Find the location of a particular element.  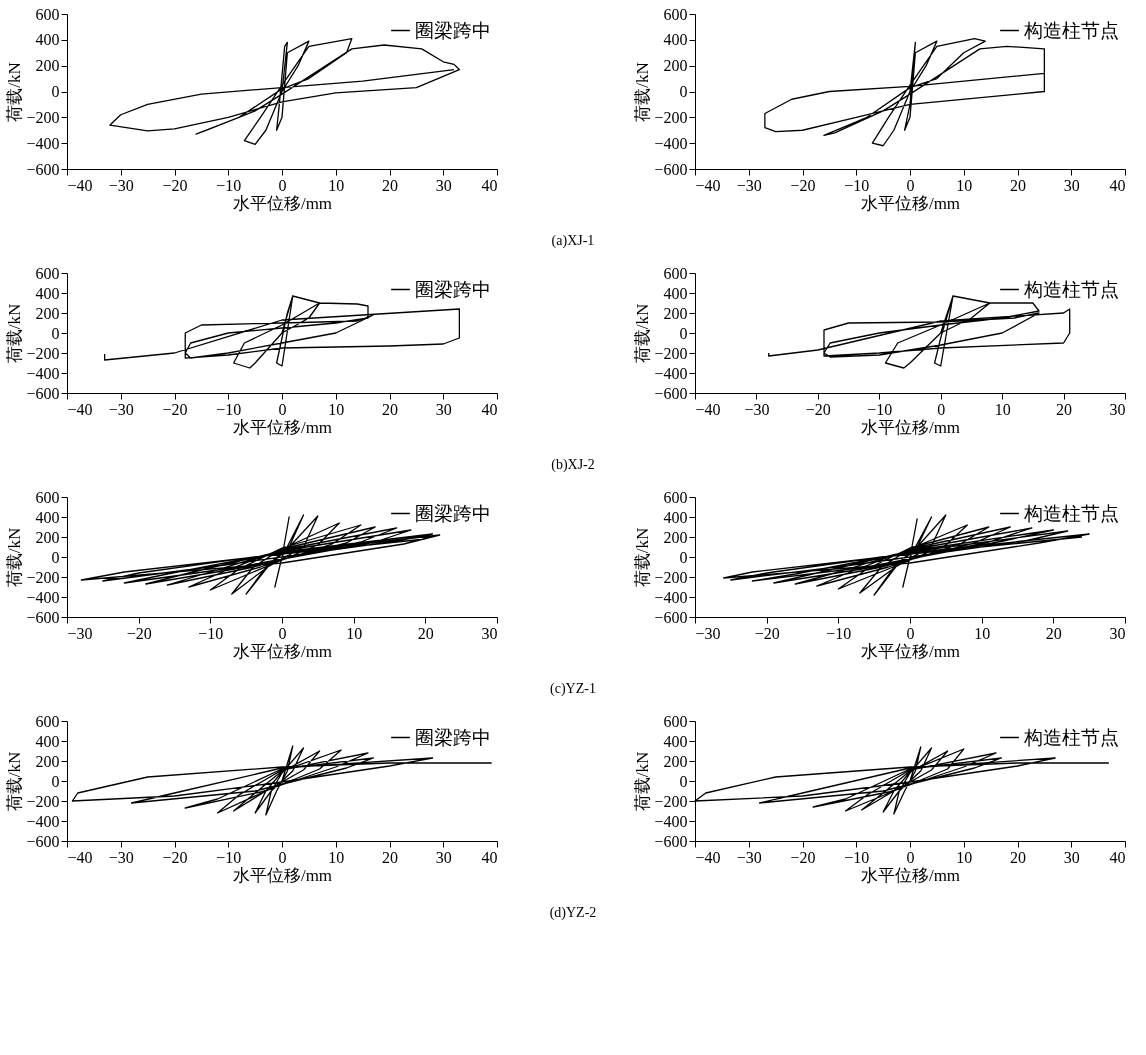

text: (c)YZ-1 is located at coordinates (573, 689).